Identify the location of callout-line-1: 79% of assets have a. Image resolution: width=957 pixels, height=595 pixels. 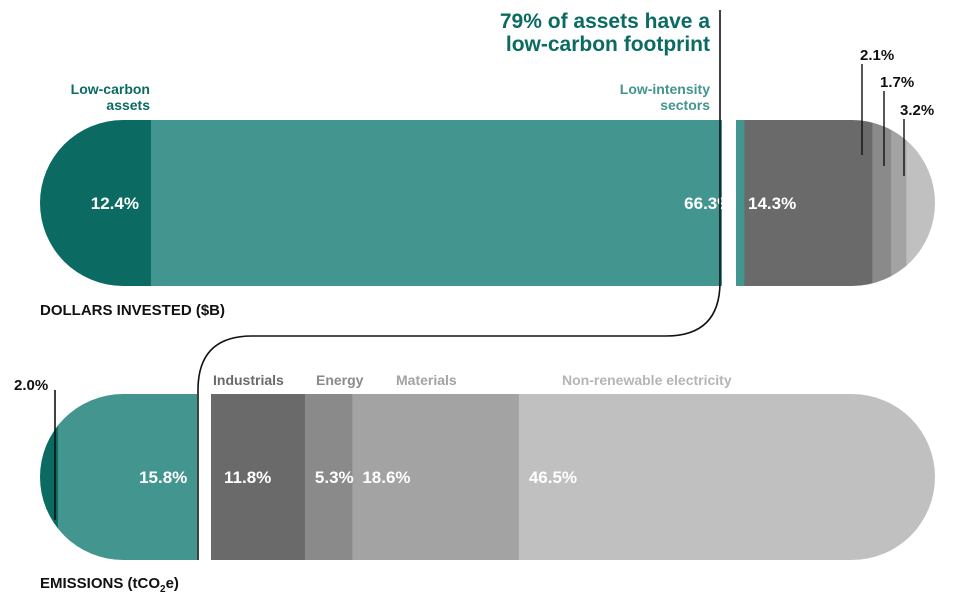
(605, 21).